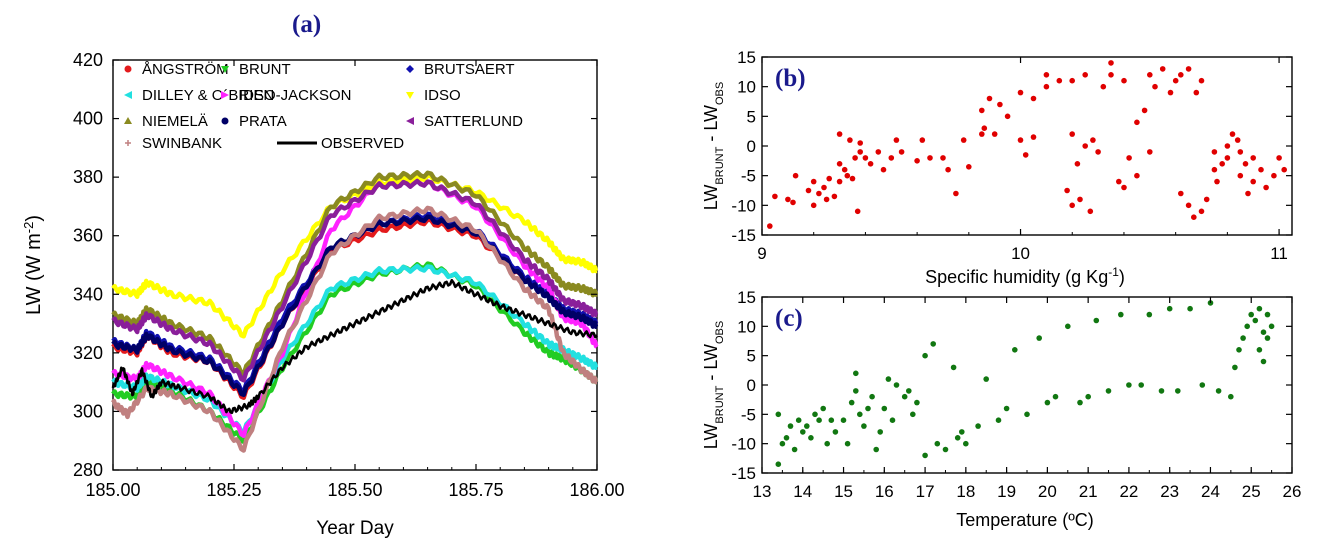  What do you see at coordinates (88, 177) in the screenshot?
I see `y-tick-label: 380` at bounding box center [88, 177].